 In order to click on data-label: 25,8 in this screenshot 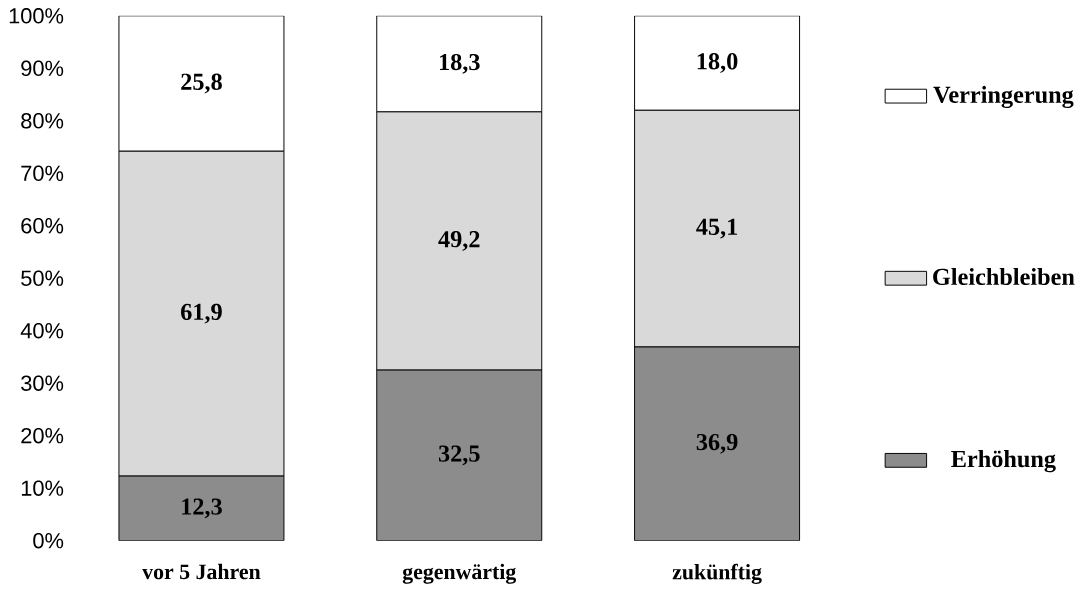, I will do `click(201, 83)`.